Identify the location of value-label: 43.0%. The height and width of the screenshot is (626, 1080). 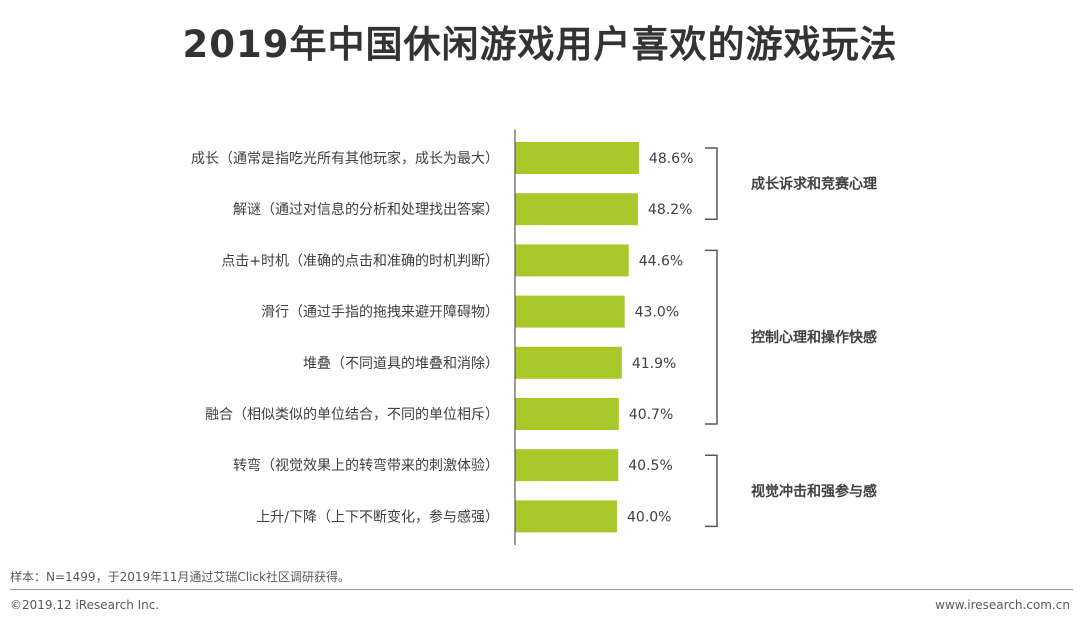
(657, 313).